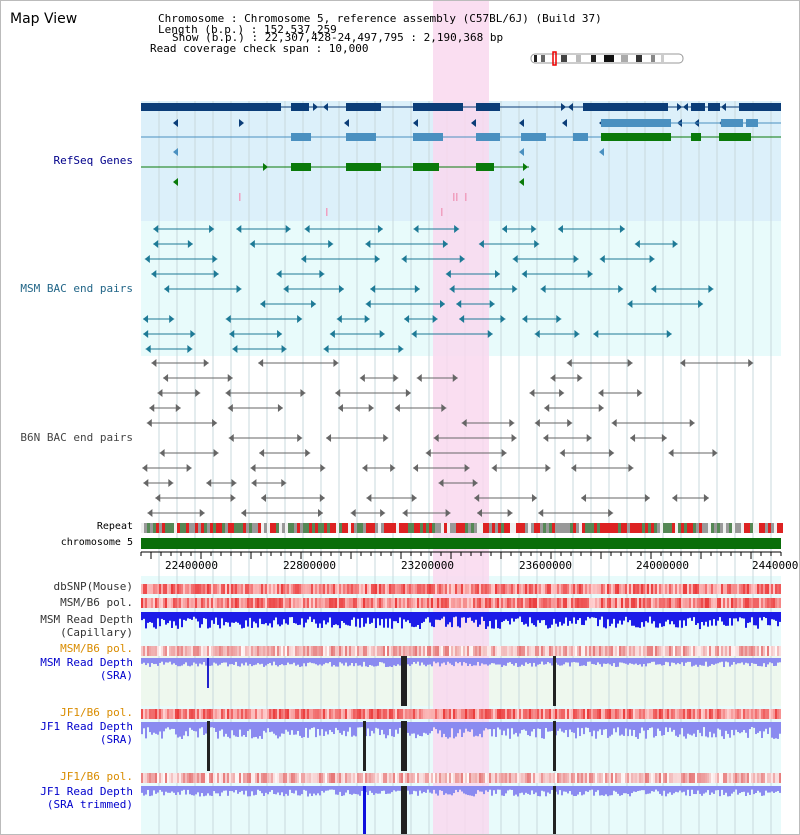 The image size is (800, 835). I want to click on track-label-jf1-b6-pol-2: JF1/B6 pol., so click(96, 776).